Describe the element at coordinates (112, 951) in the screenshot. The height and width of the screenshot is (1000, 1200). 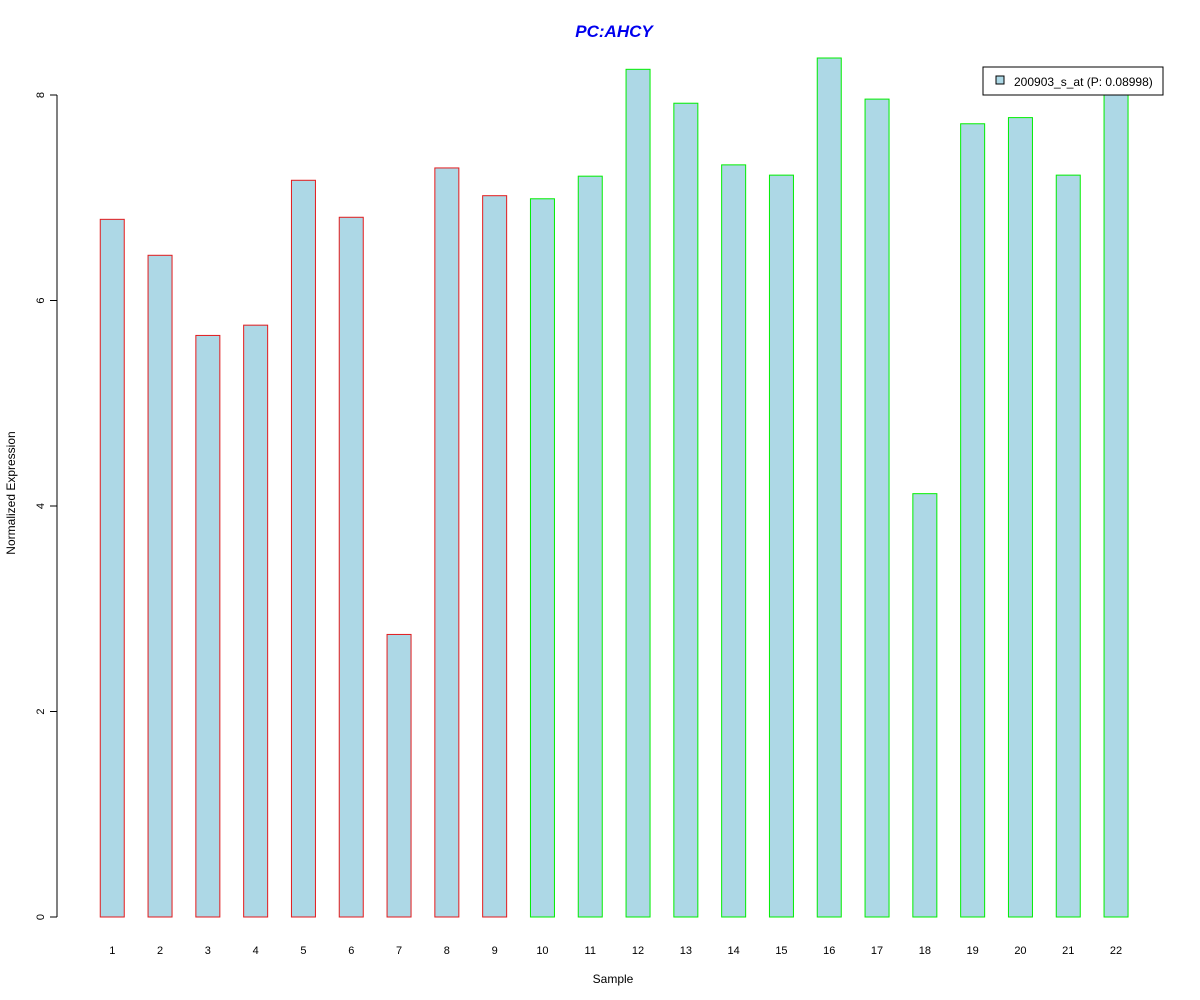
I see `x-tick-label: 1` at that location.